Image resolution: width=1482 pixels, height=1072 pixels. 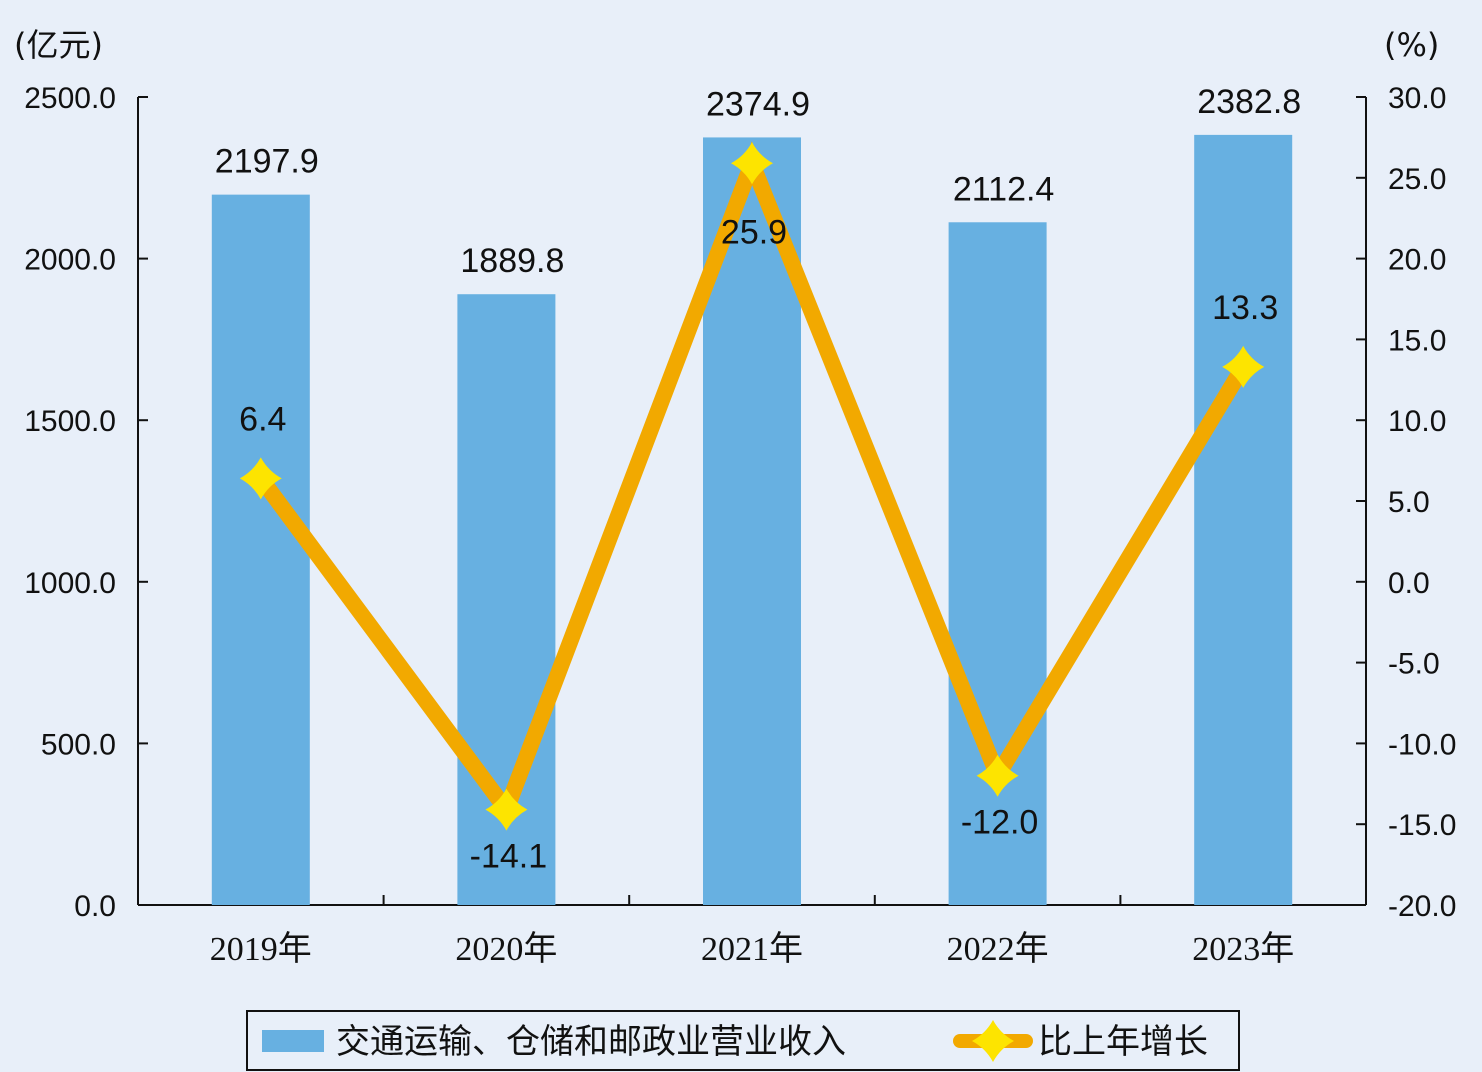 I want to click on legend-box, so click(x=743, y=1040).